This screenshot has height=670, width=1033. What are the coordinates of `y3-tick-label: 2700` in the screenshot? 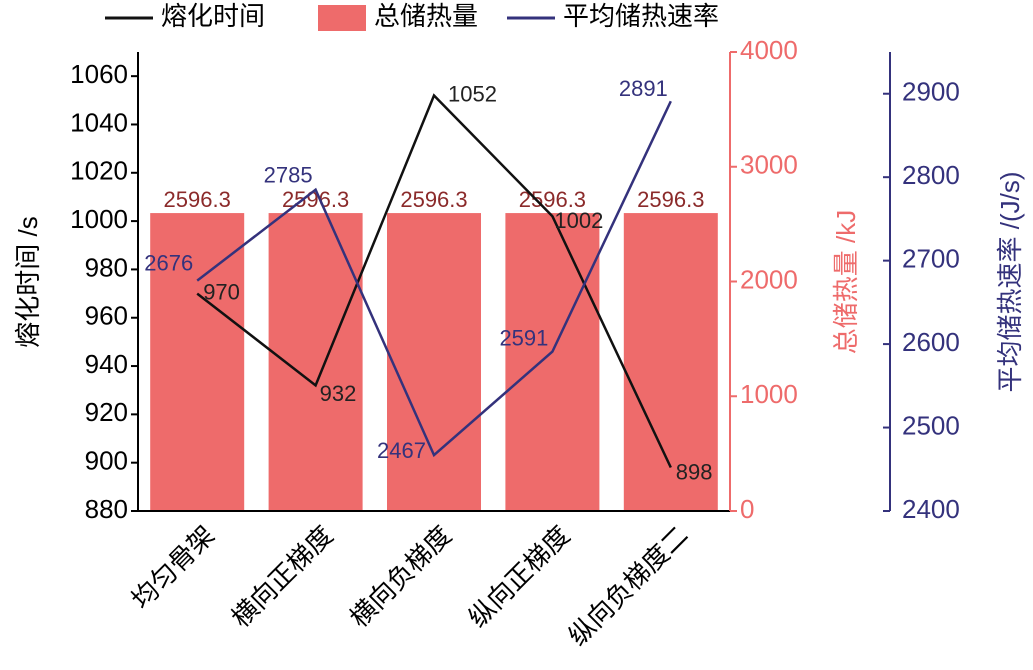 It's located at (931, 259).